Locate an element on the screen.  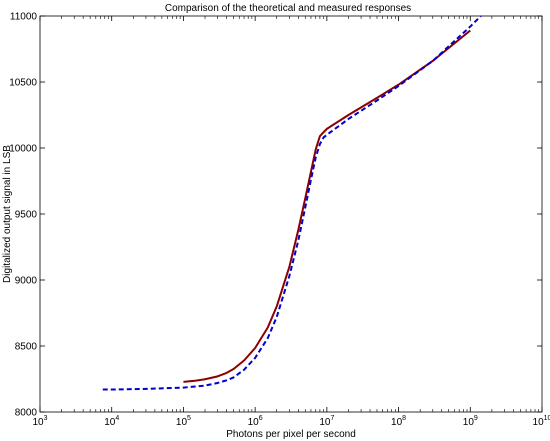
y-tick-label: 10000 is located at coordinates (23, 149).